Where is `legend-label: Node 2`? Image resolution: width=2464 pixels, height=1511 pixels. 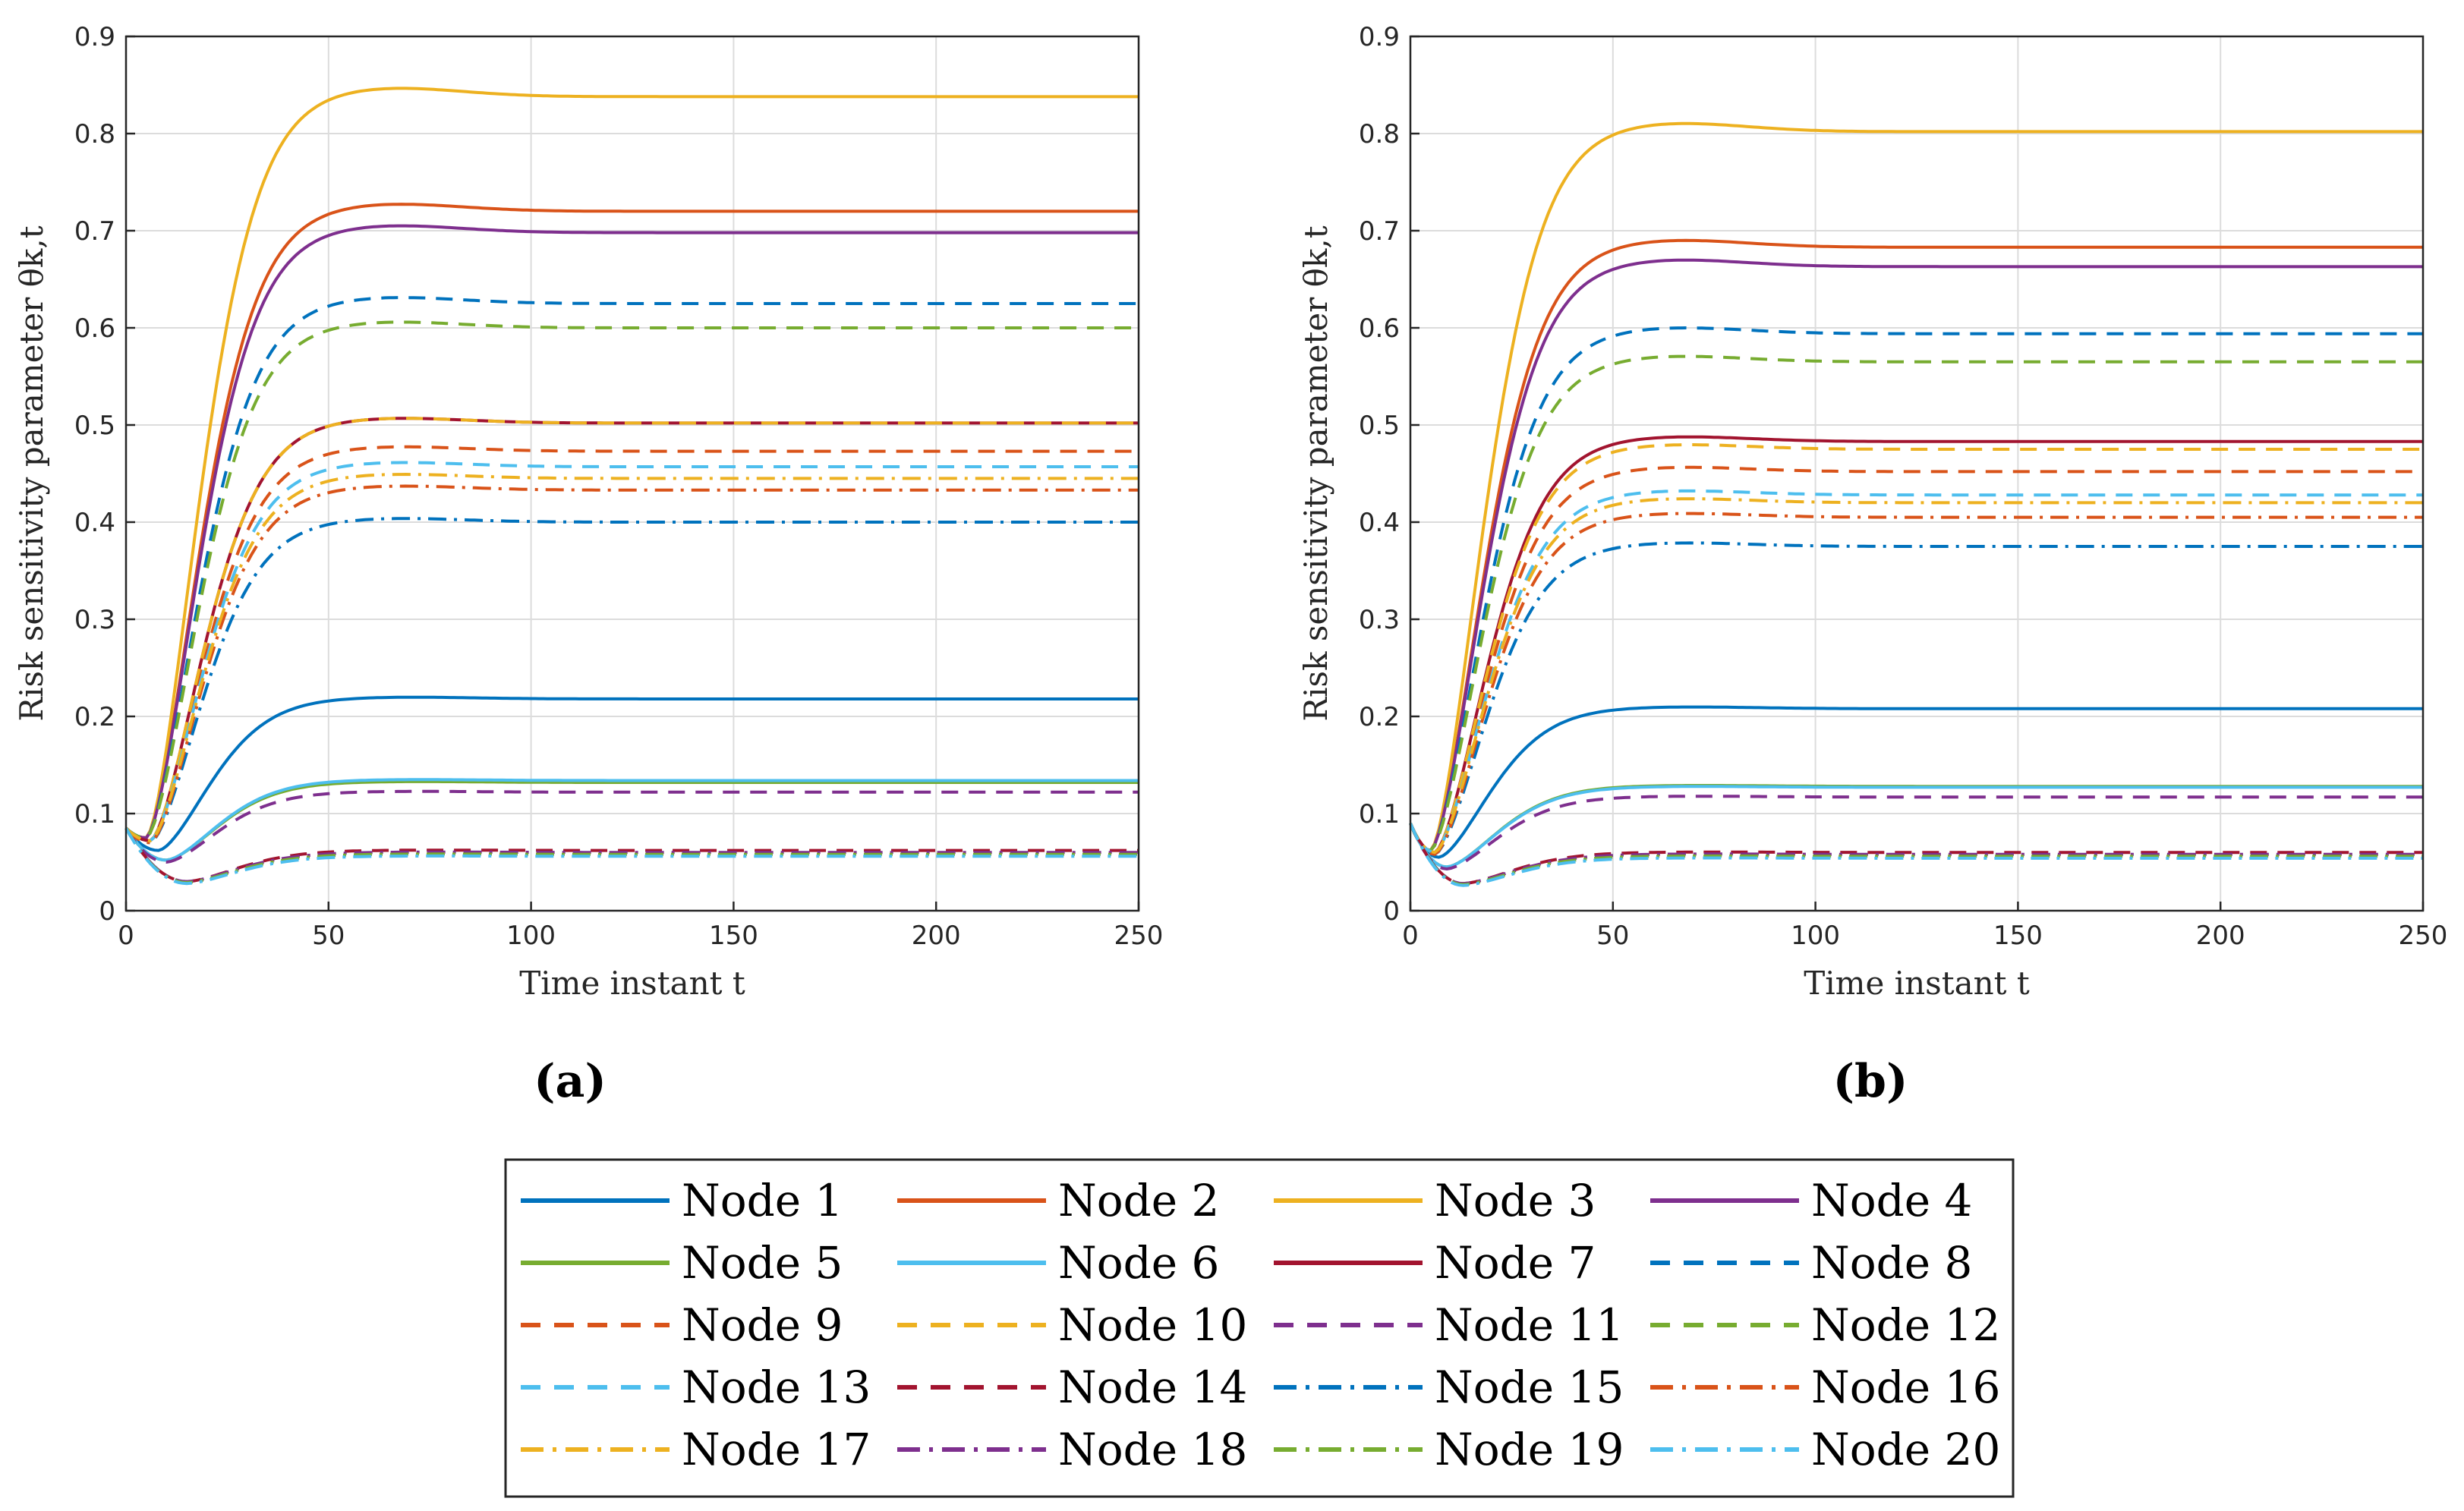 legend-label: Node 2 is located at coordinates (1138, 1200).